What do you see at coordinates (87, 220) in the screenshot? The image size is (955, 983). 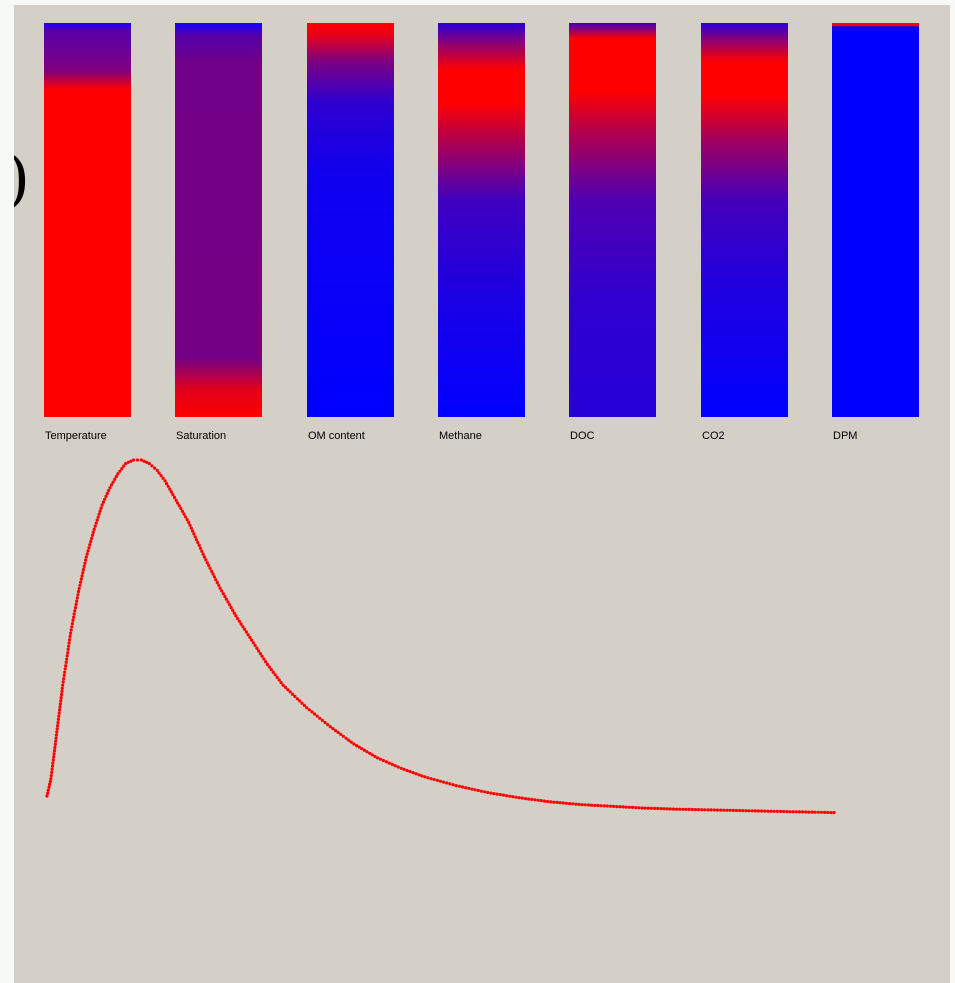 I see `temperature-gradient-bar` at bounding box center [87, 220].